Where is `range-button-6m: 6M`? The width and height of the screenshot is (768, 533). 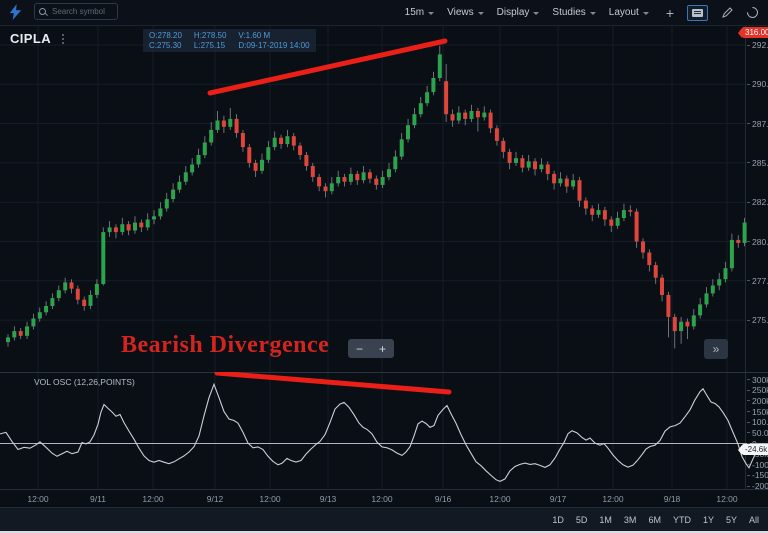
range-button-6m: 6M is located at coordinates (654, 520).